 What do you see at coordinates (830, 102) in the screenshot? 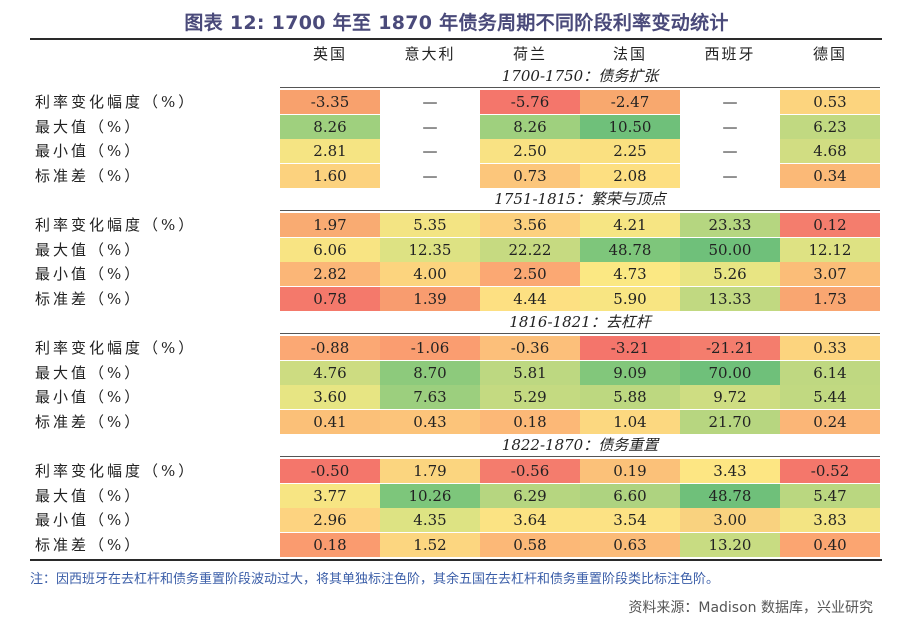
I see `table-cell: 0.53` at bounding box center [830, 102].